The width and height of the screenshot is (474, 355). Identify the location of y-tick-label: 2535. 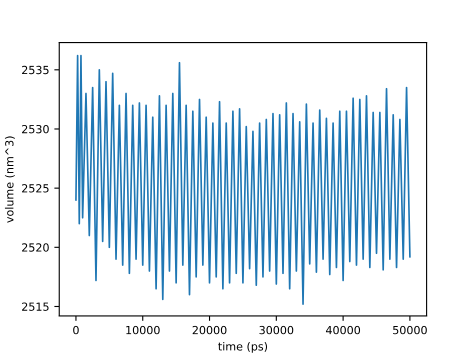
(35, 70).